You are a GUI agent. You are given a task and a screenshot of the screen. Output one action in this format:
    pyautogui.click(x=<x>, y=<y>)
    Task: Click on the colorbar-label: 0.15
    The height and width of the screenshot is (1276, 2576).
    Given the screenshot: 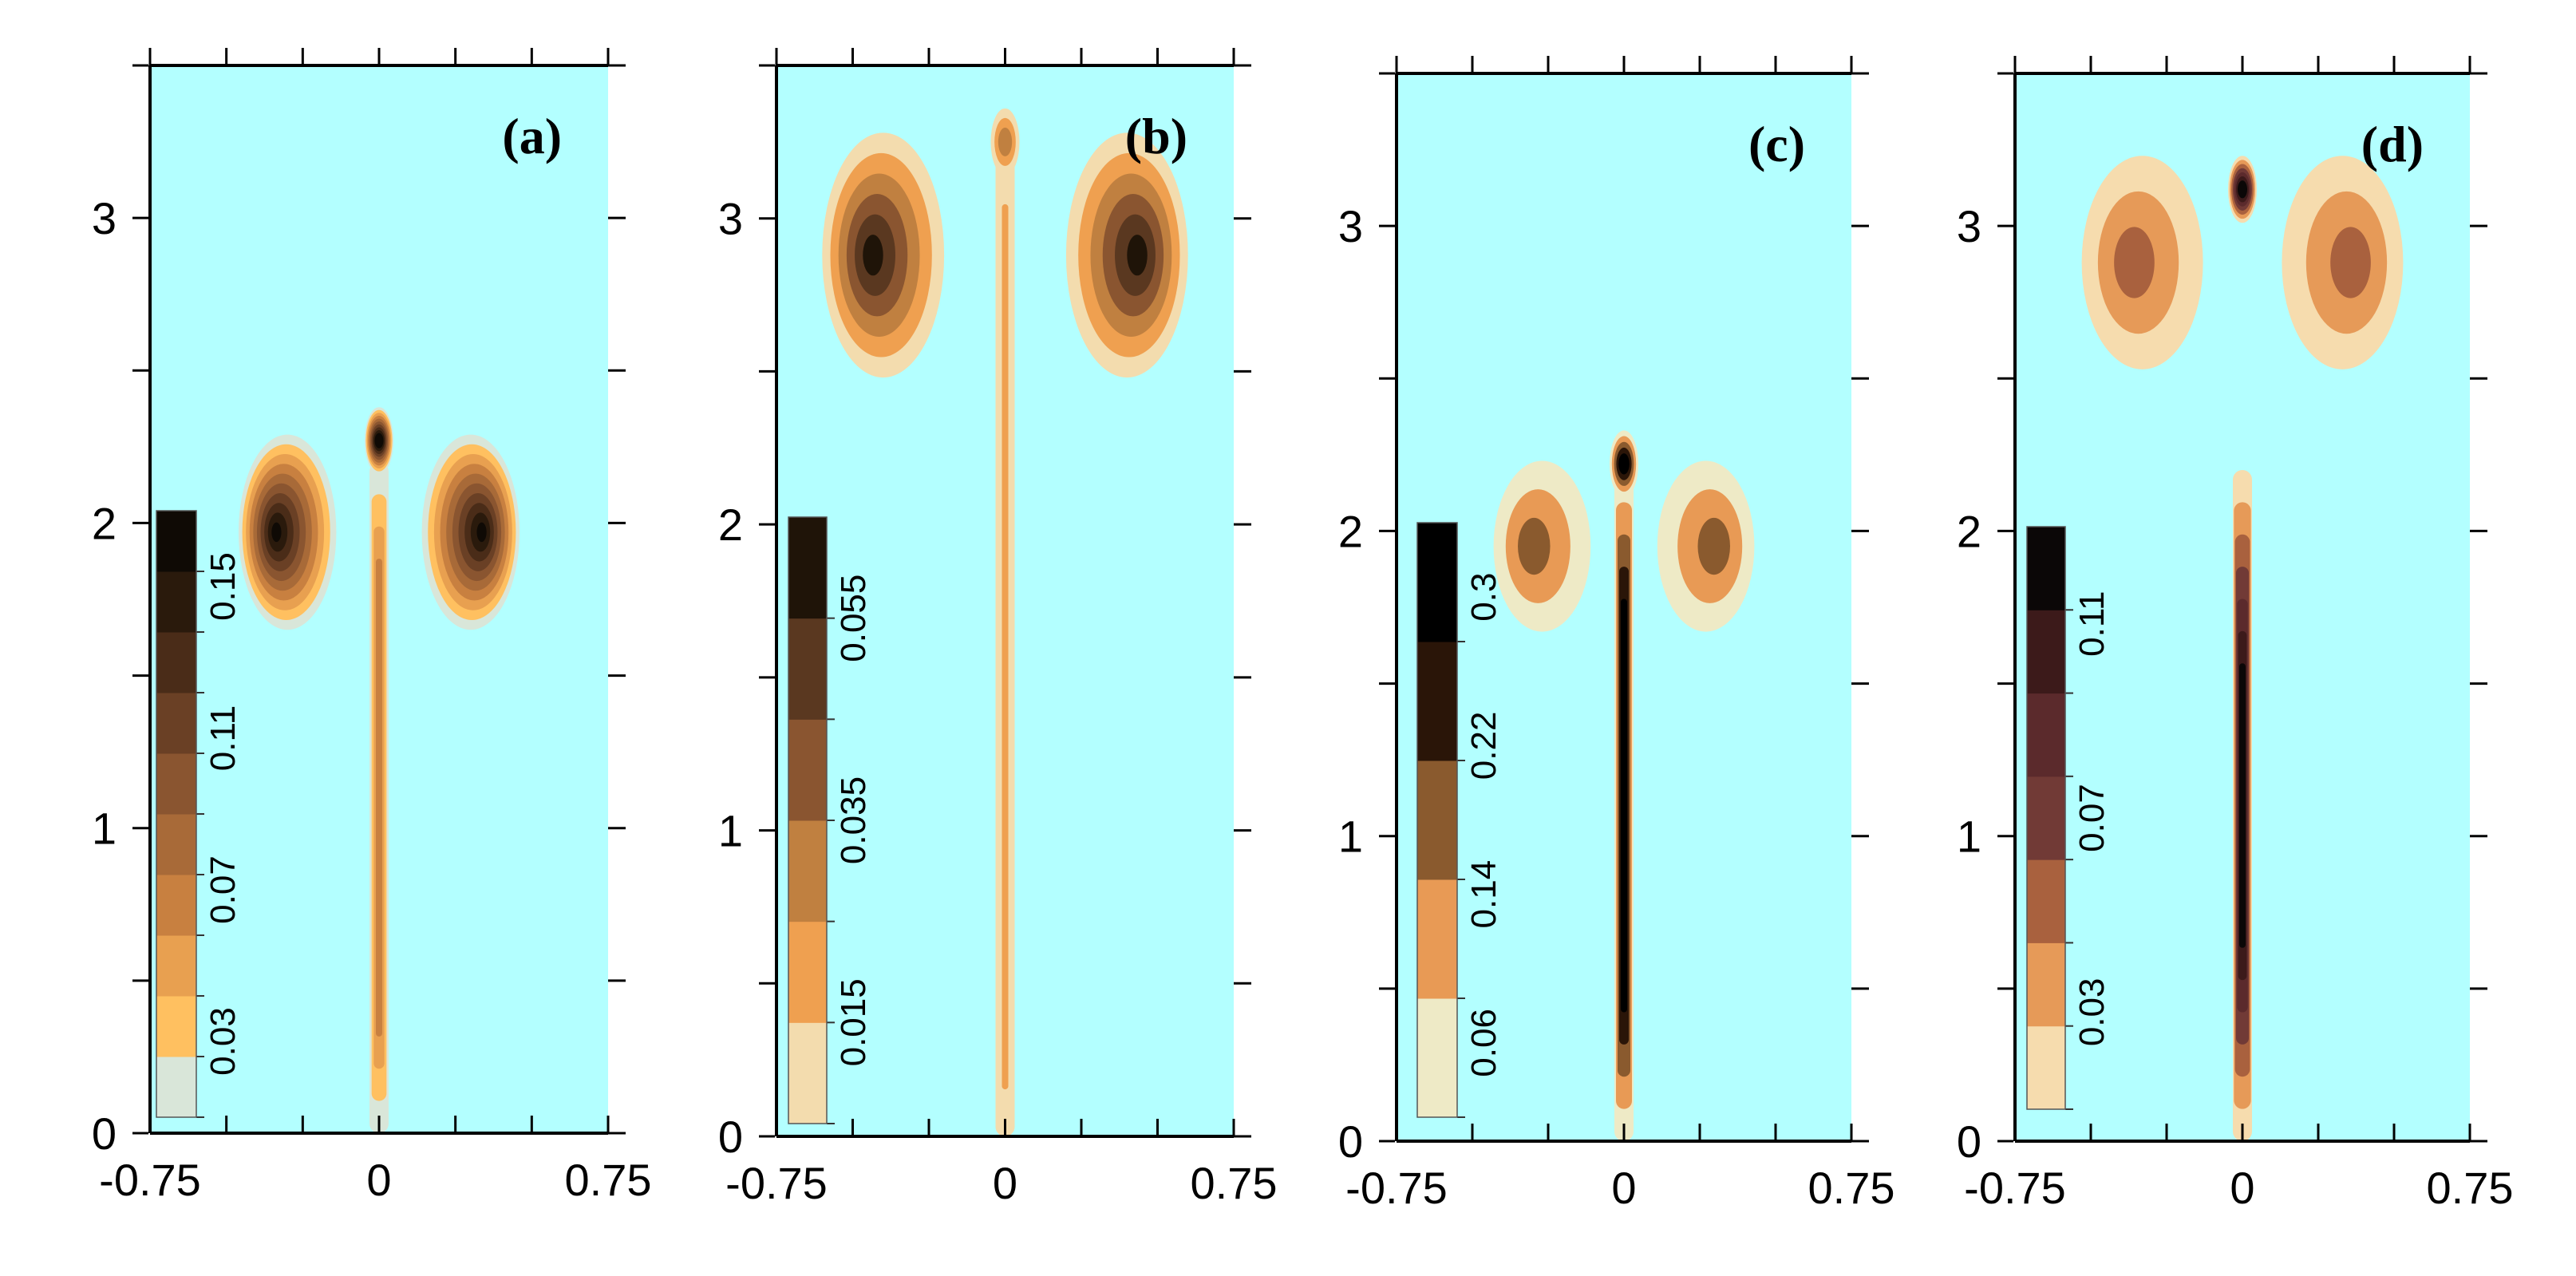 What is the action you would take?
    pyautogui.click(x=223, y=586)
    